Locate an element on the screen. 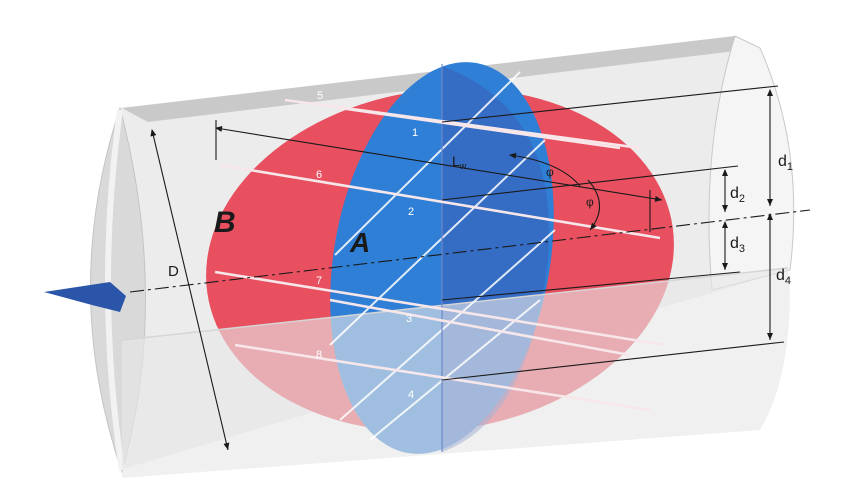  path-number-8: 8 is located at coordinates (319, 355).